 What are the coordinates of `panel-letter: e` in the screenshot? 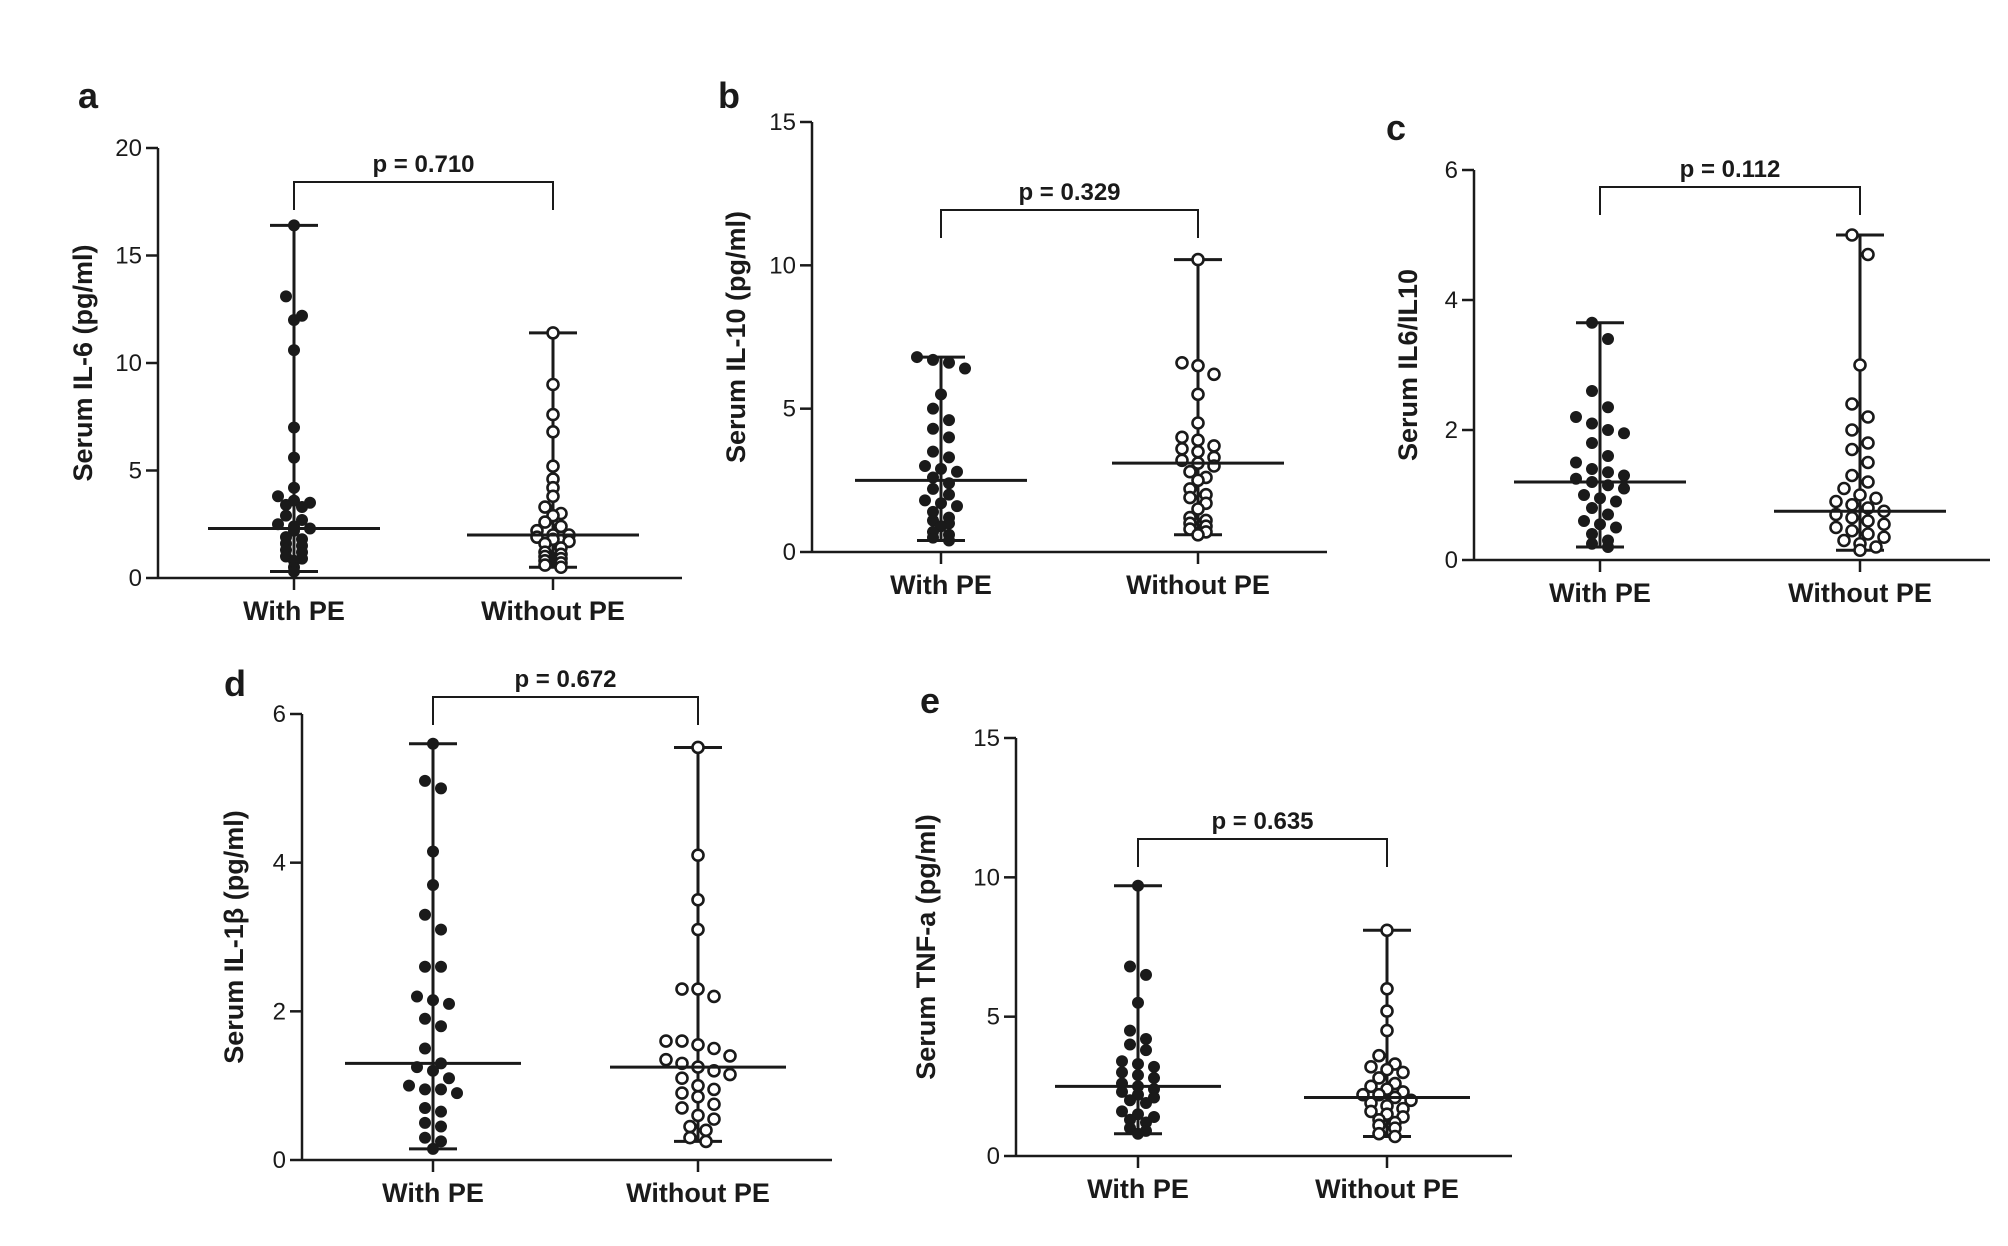 It's located at (930, 700).